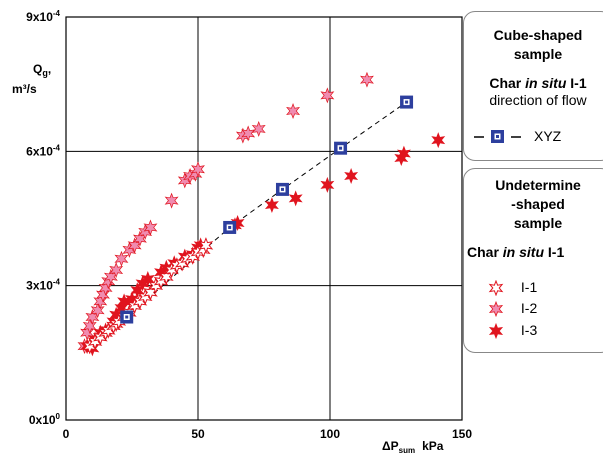 The image size is (603, 453). I want to click on y-tick-label: 0x100, so click(45, 419).